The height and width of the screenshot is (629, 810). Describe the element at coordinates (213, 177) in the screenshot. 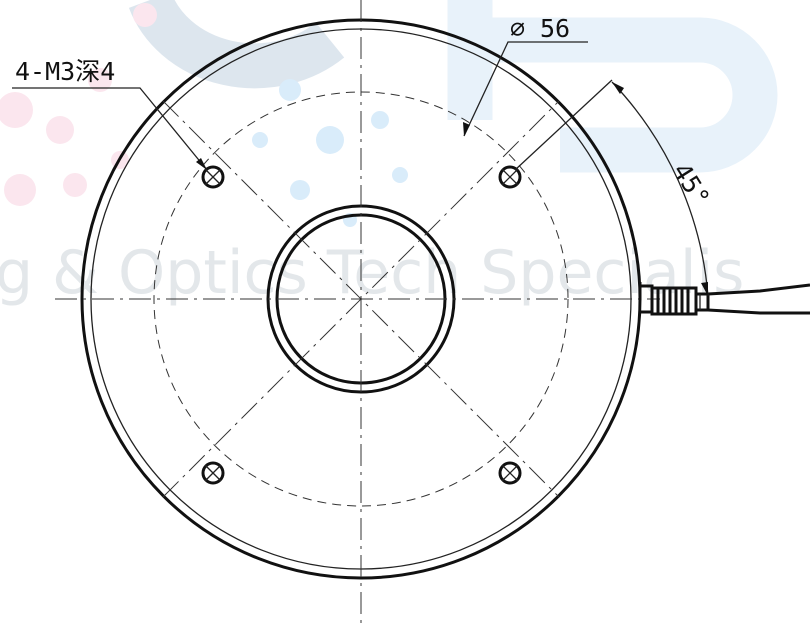

I see `mounting-hole-top-left` at that location.